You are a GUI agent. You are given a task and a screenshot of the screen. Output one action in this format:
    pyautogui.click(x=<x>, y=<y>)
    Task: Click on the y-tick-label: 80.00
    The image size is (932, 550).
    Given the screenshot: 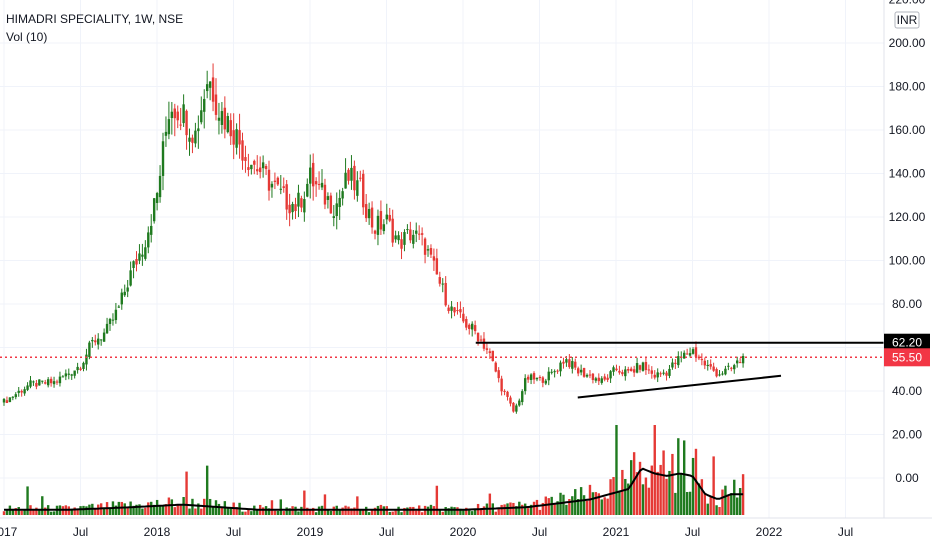 What is the action you would take?
    pyautogui.click(x=907, y=304)
    